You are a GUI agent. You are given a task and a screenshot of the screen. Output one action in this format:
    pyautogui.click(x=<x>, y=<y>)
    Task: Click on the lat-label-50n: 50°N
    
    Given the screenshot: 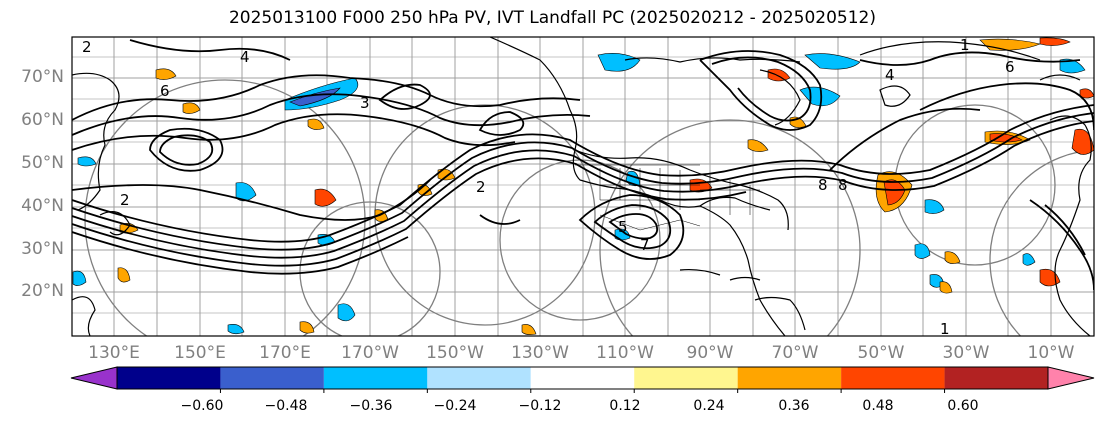 What is the action you would take?
    pyautogui.click(x=42, y=163)
    